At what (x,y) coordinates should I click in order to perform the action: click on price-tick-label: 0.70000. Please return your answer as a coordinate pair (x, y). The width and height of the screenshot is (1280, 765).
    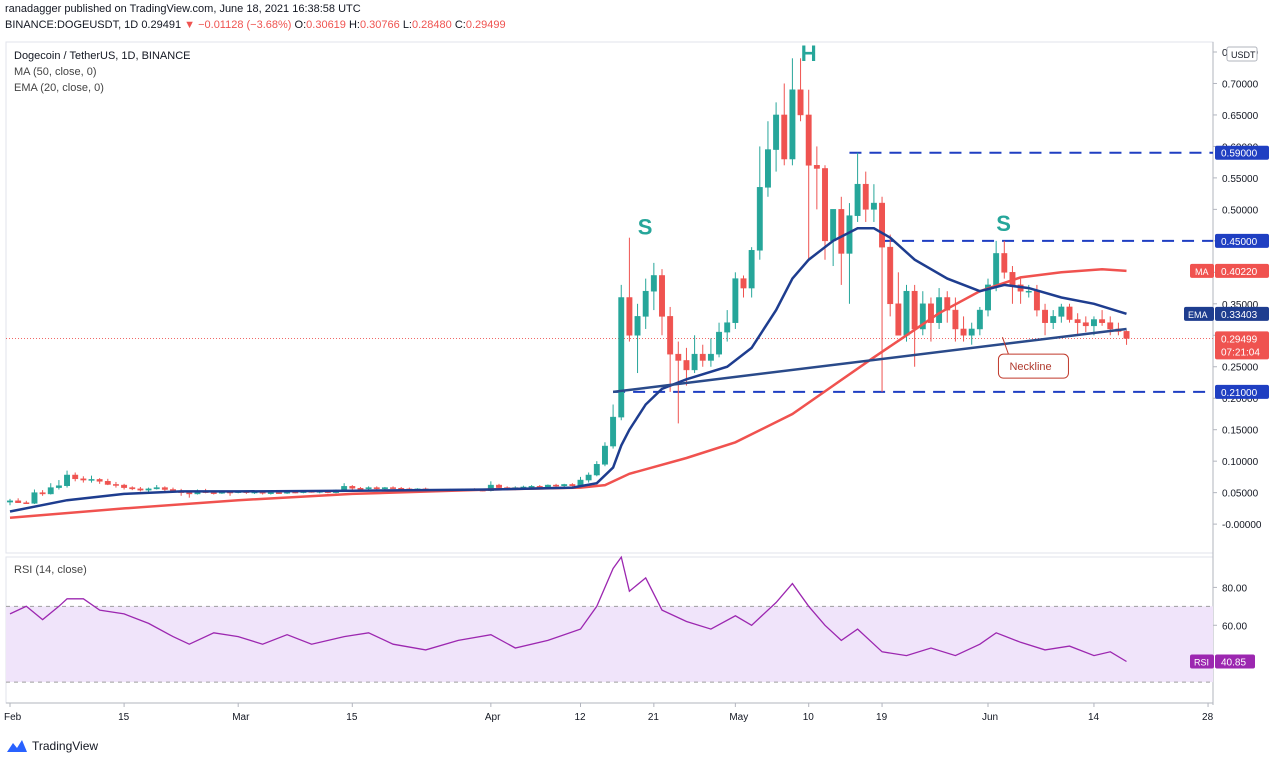
    Looking at the image, I should click on (1240, 84).